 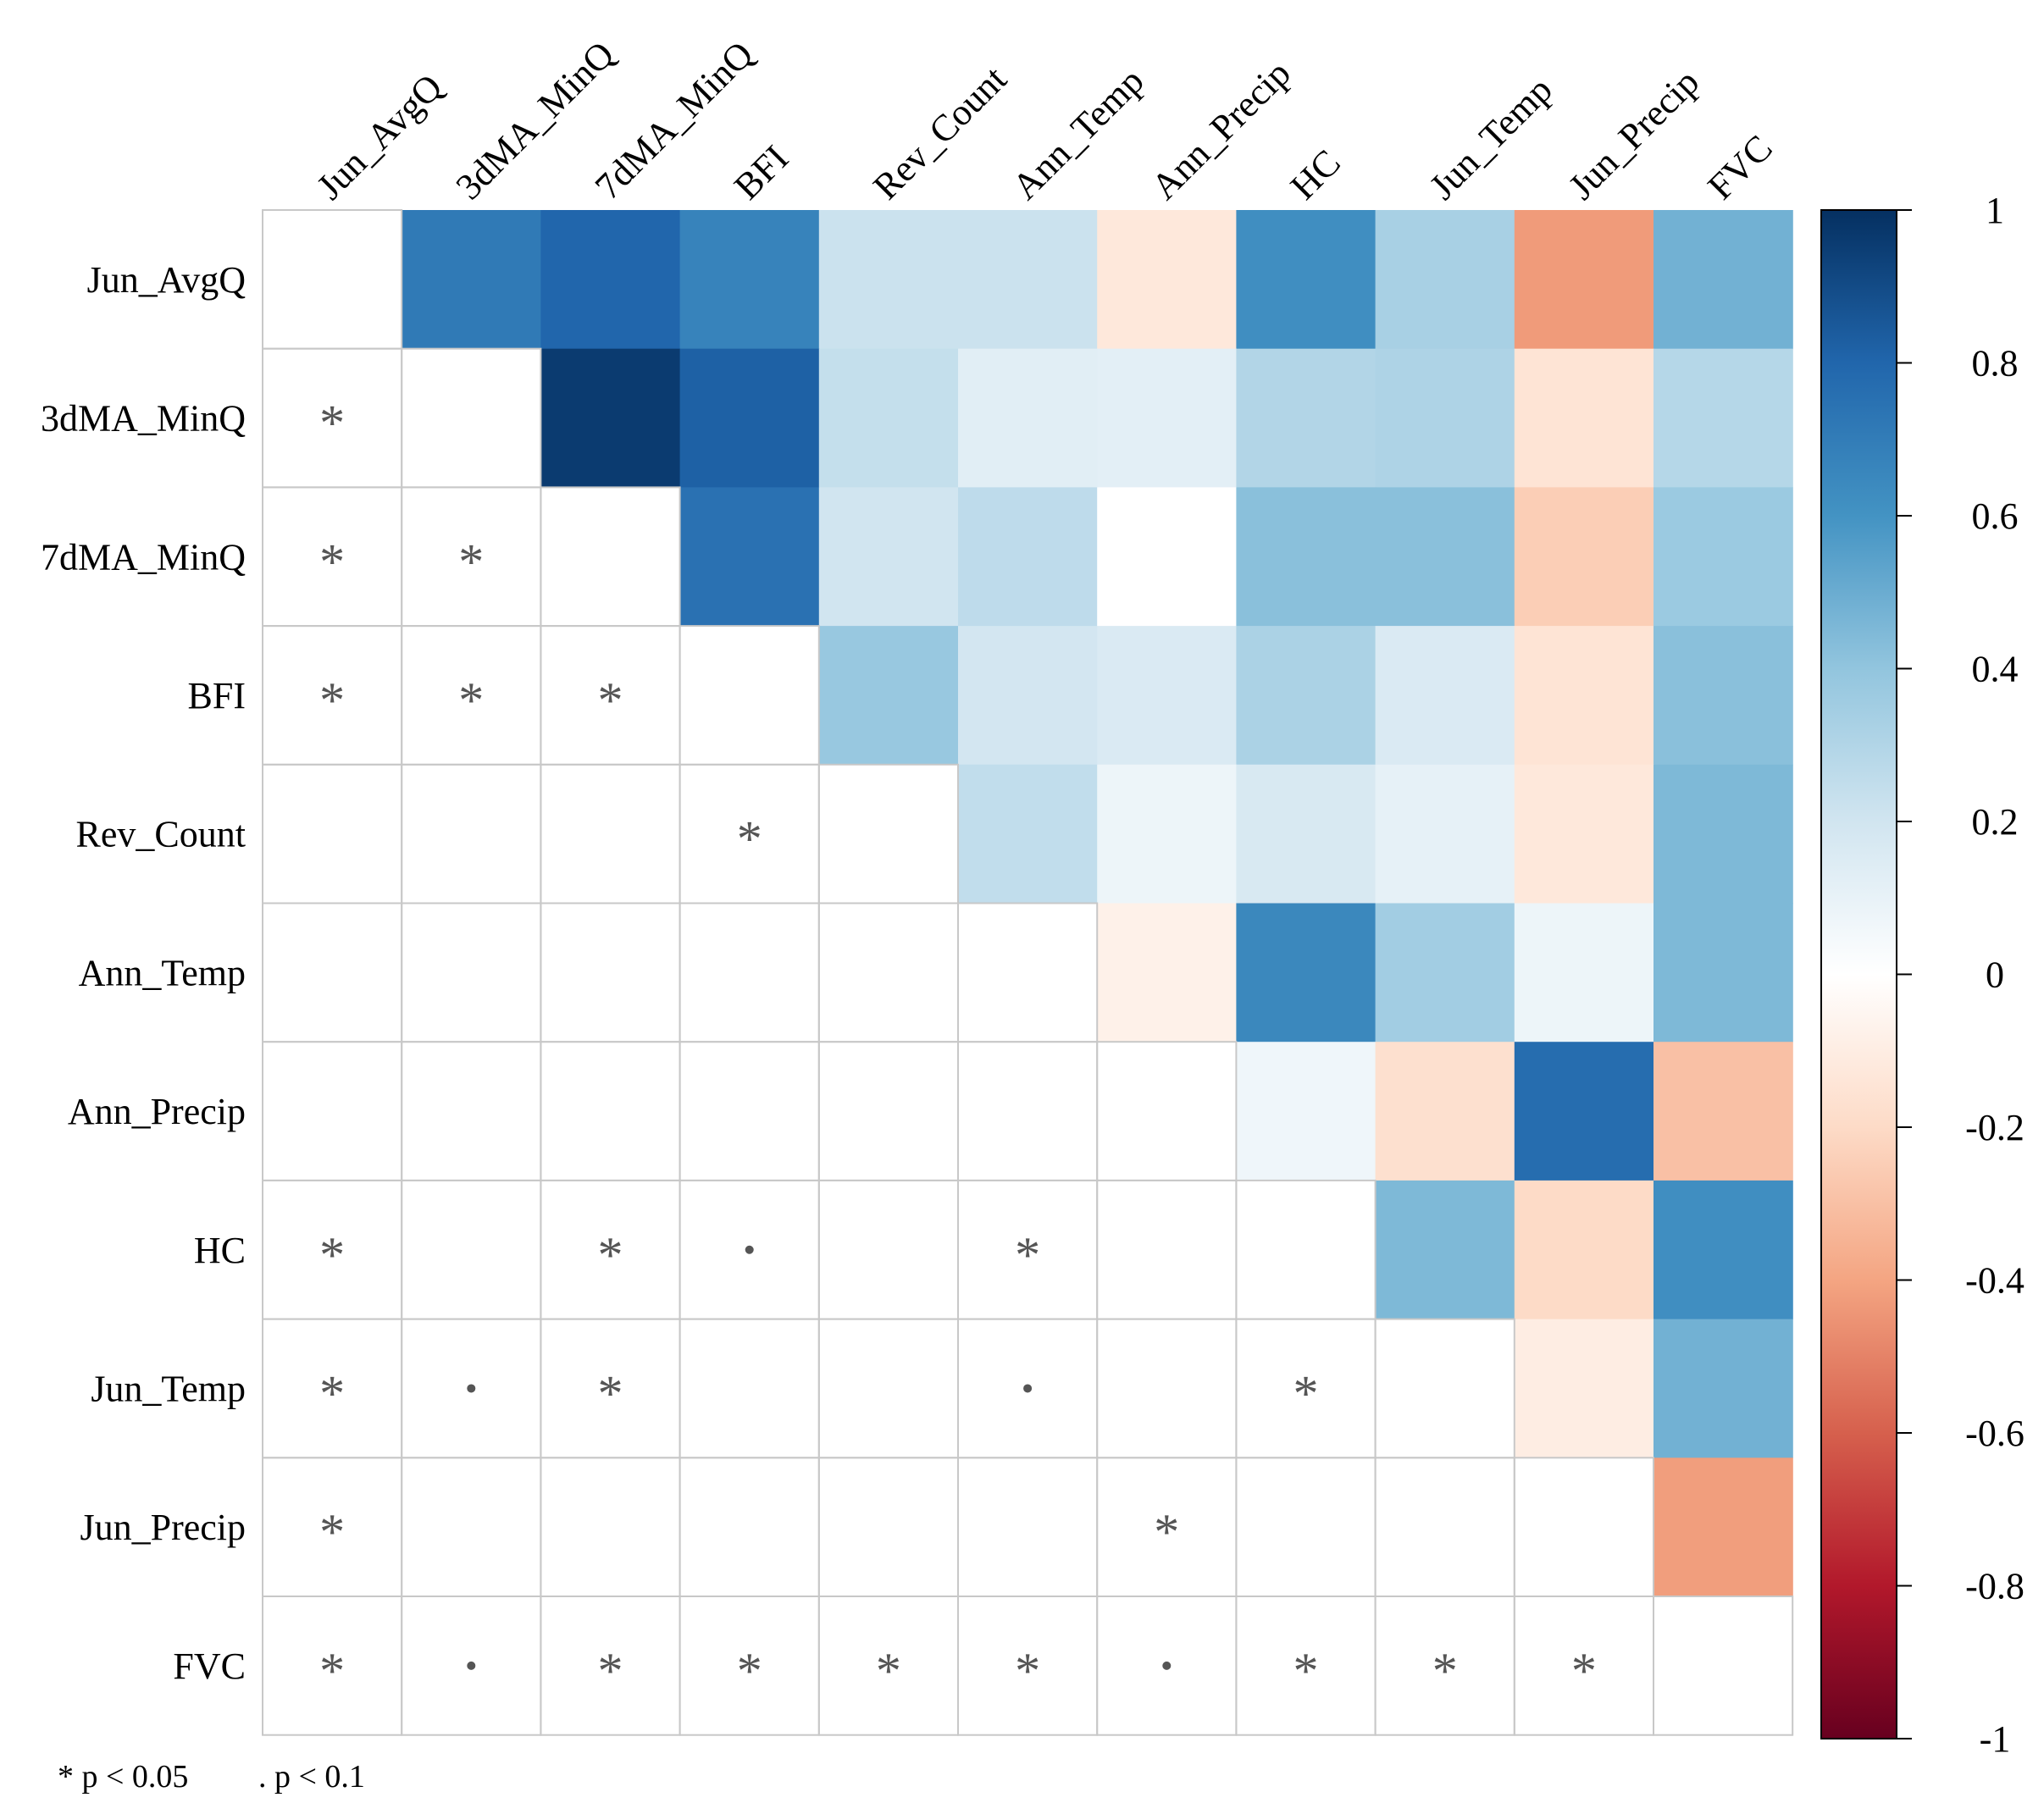 I want to click on corr-cell-3dMA_MinQ-Jun_Precip, so click(x=1584, y=418).